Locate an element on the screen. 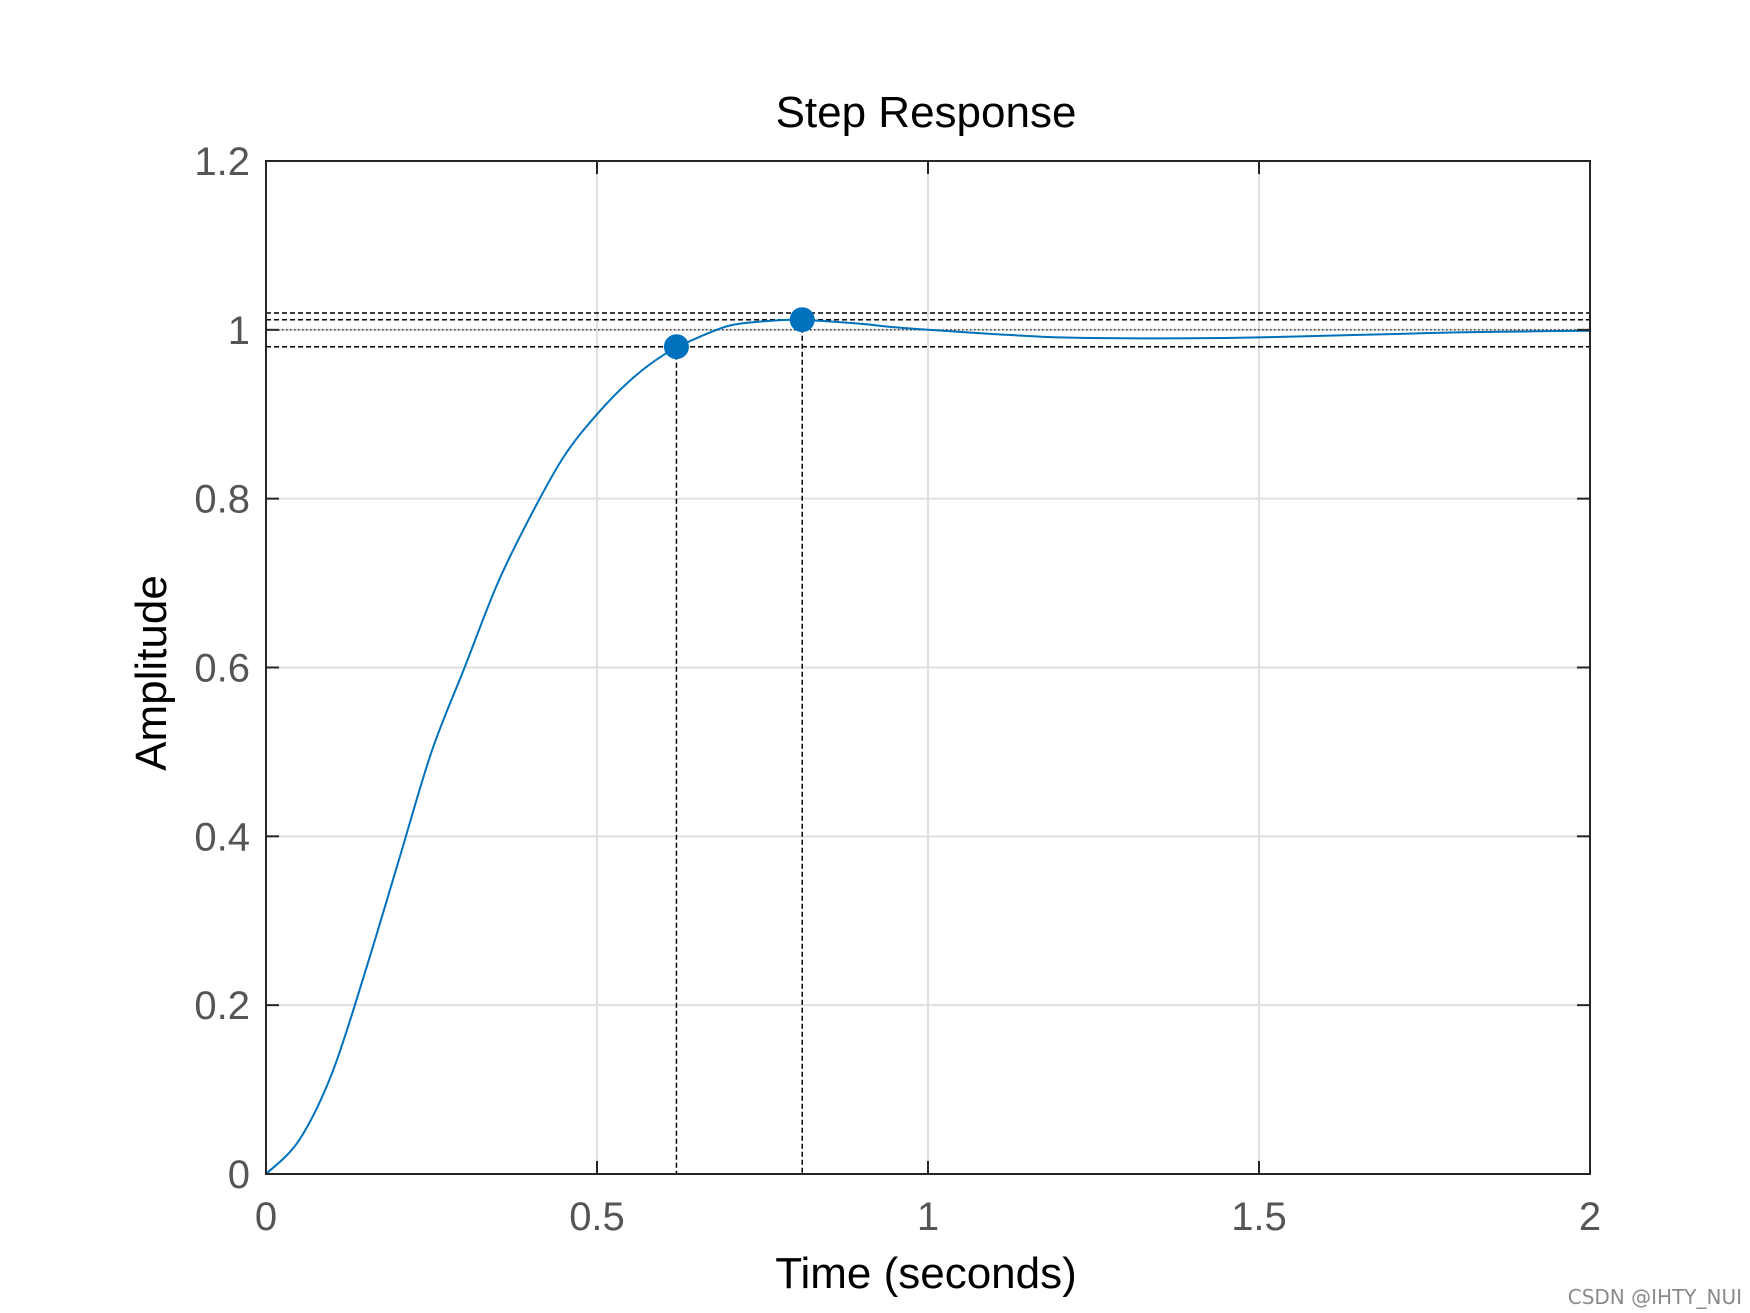  chart-title: Step Response is located at coordinates (926, 112).